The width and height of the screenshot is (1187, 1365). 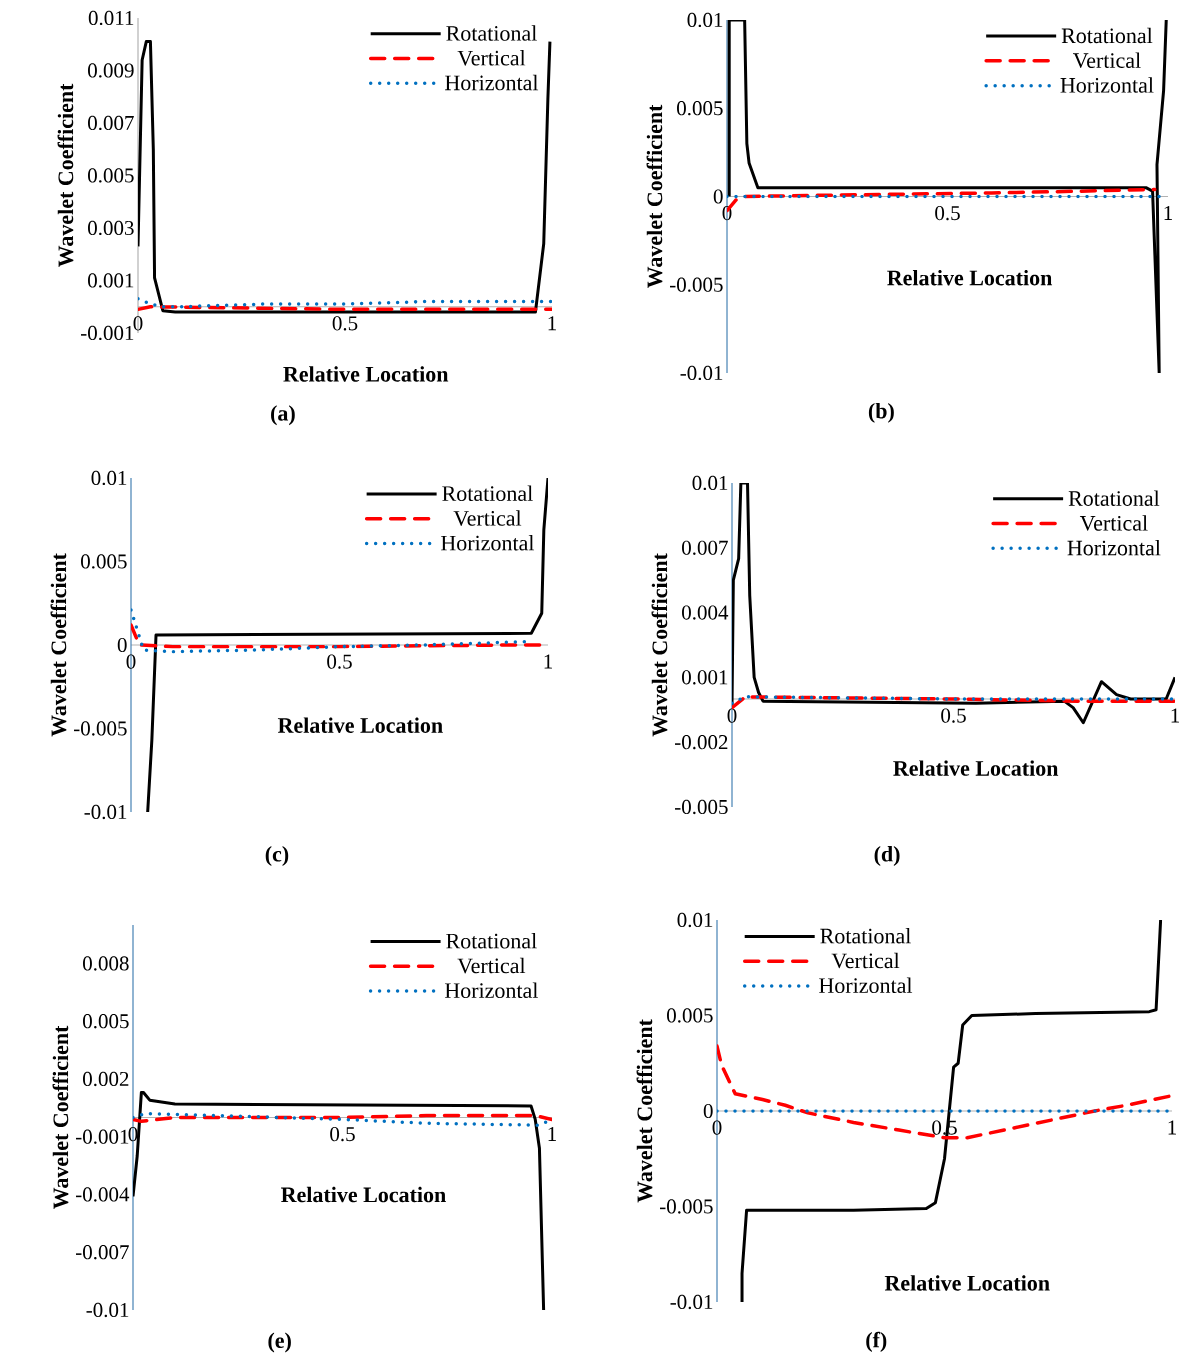 What do you see at coordinates (102, 1252) in the screenshot?
I see `y-tick-label: -0.007` at bounding box center [102, 1252].